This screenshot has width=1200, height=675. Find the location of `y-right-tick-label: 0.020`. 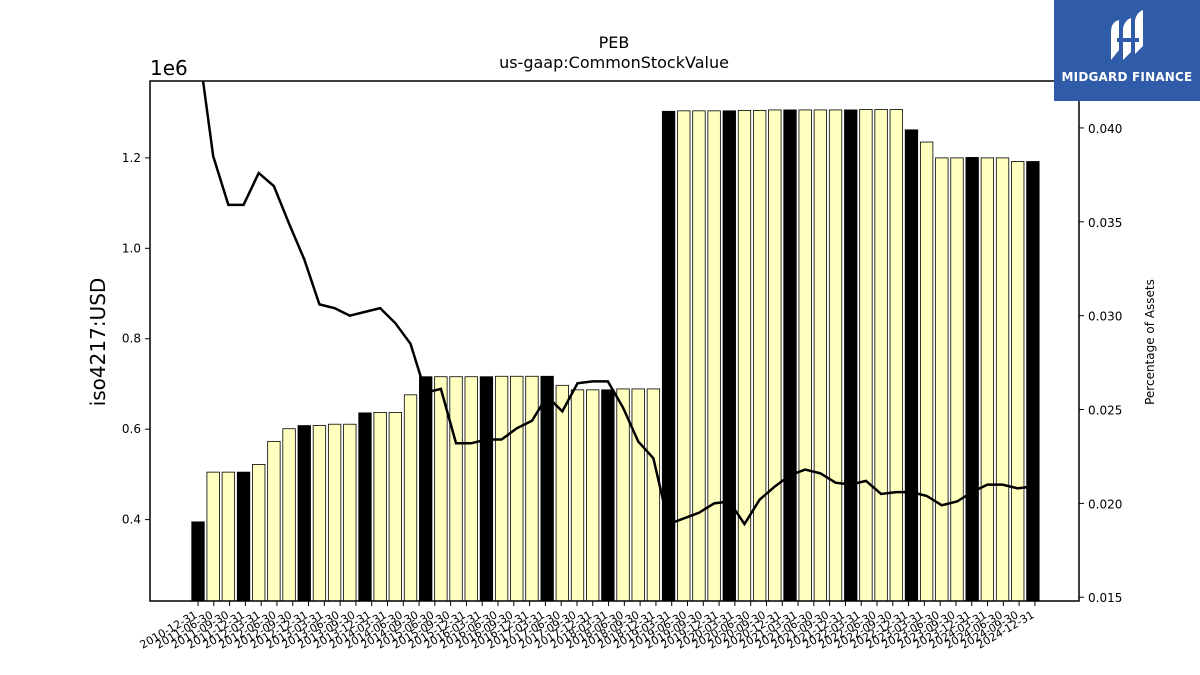

y-right-tick-label: 0.020 is located at coordinates (1105, 504).